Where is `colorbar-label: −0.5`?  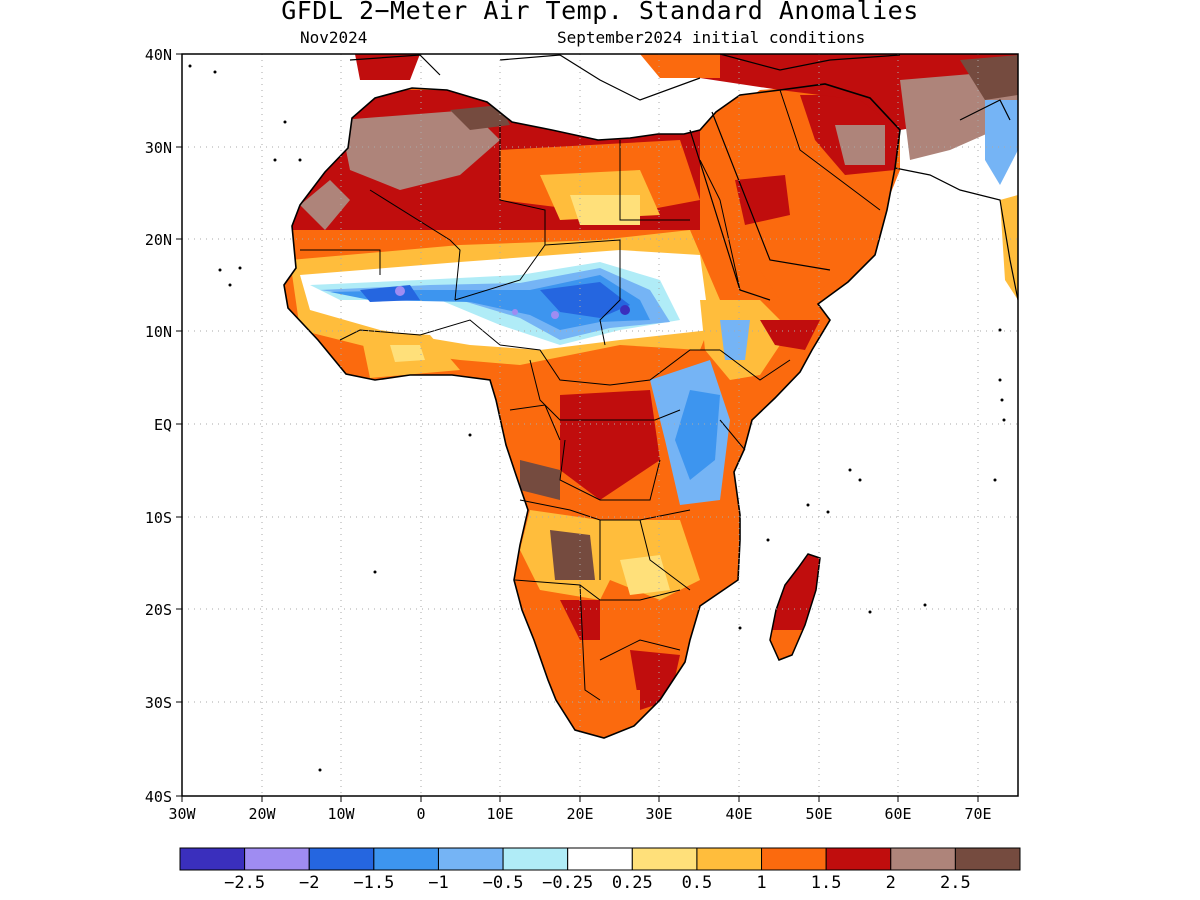 colorbar-label: −0.5 is located at coordinates (503, 883).